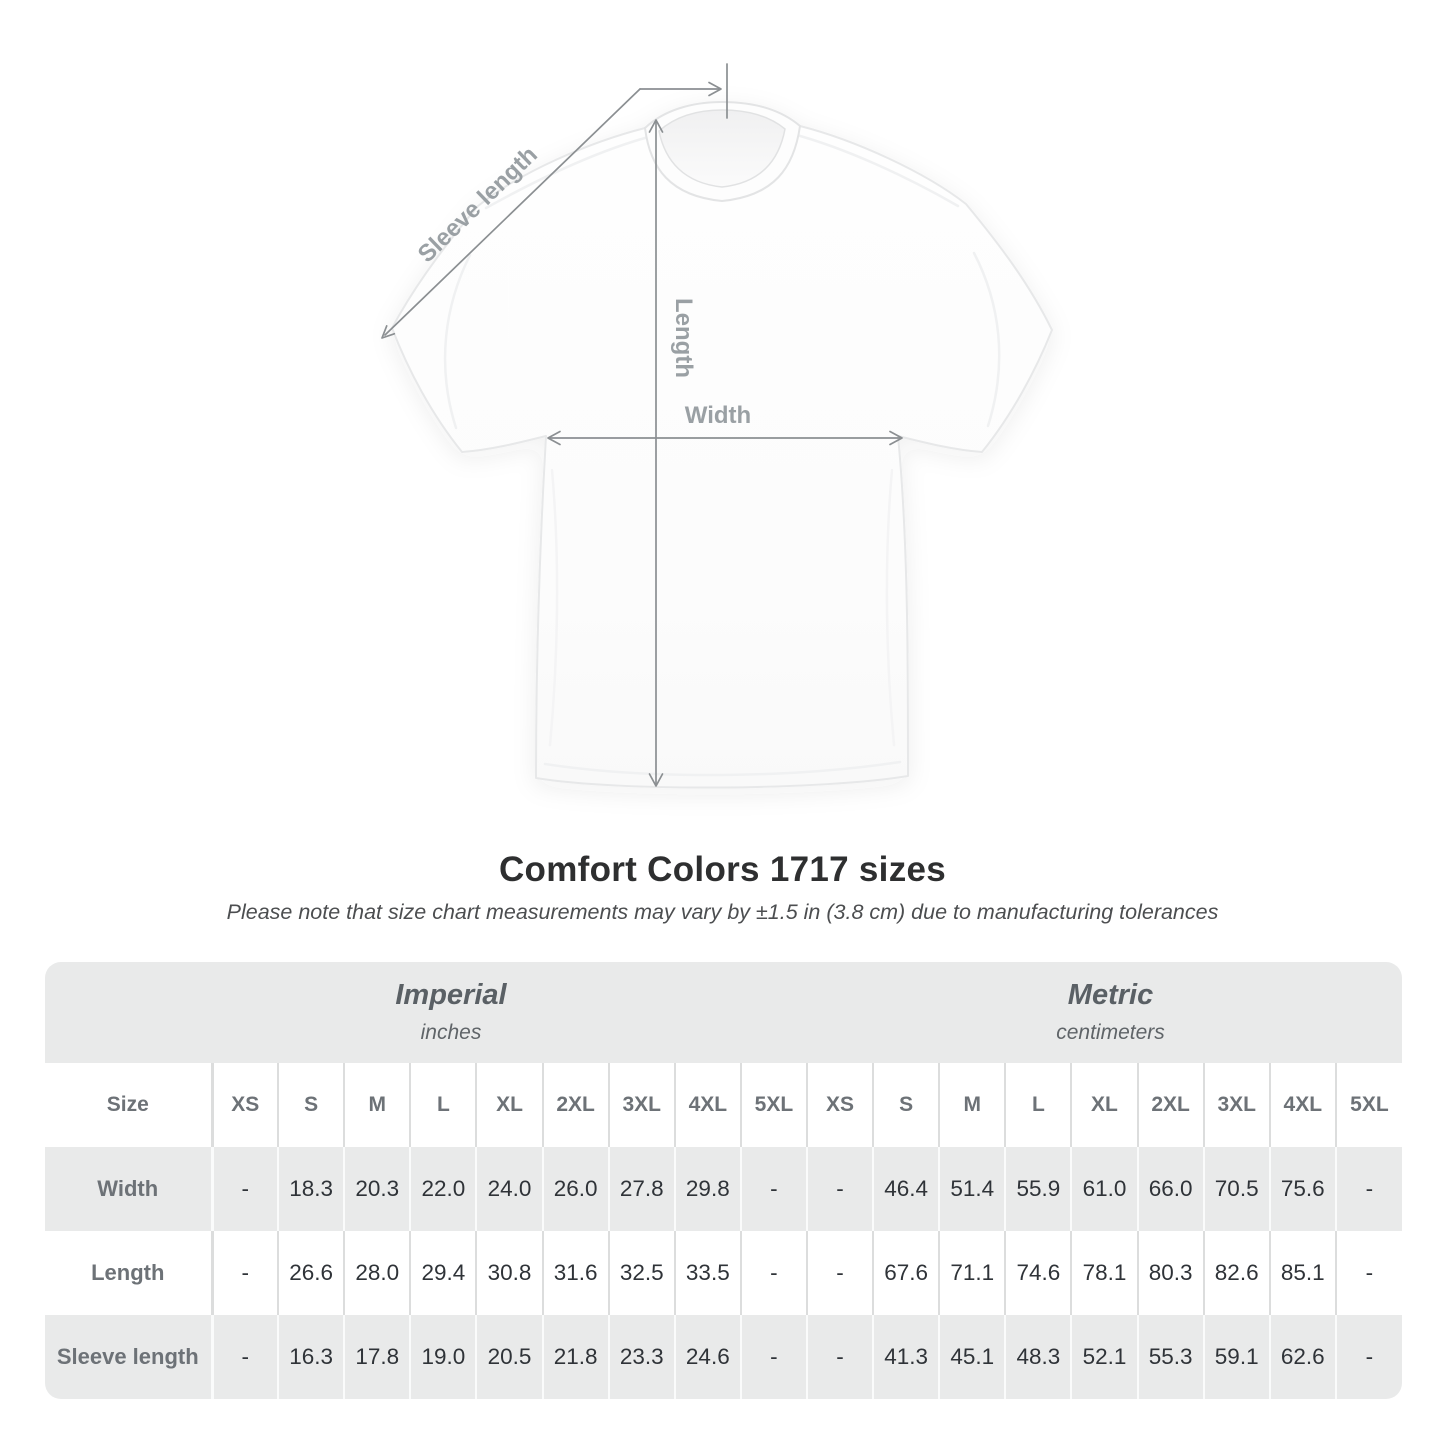  I want to click on table-cell: 51.4, so click(972, 1189).